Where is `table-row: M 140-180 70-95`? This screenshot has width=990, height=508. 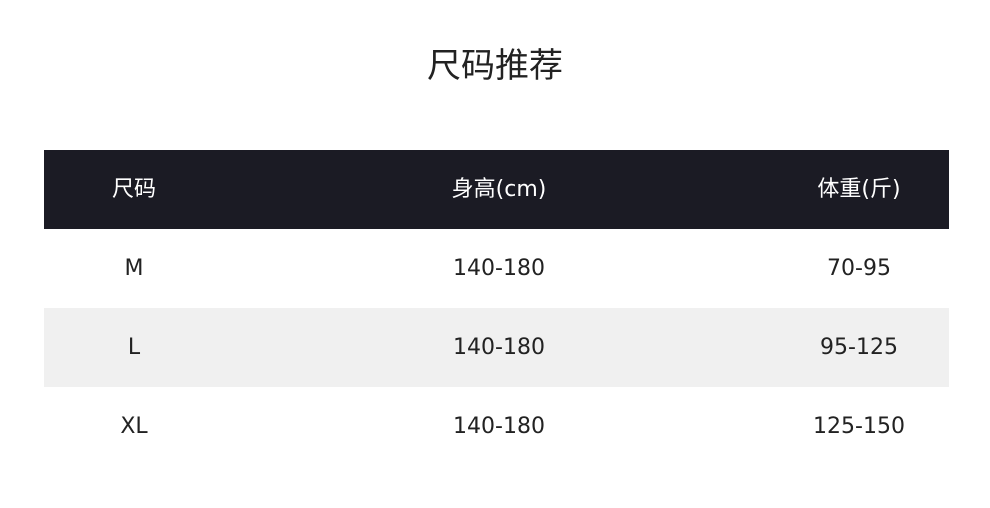 table-row: M 140-180 70-95 is located at coordinates (496, 268).